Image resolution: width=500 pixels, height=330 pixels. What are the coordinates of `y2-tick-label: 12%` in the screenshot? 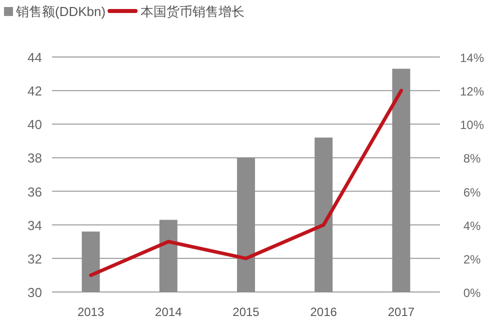 It's located at (472, 91).